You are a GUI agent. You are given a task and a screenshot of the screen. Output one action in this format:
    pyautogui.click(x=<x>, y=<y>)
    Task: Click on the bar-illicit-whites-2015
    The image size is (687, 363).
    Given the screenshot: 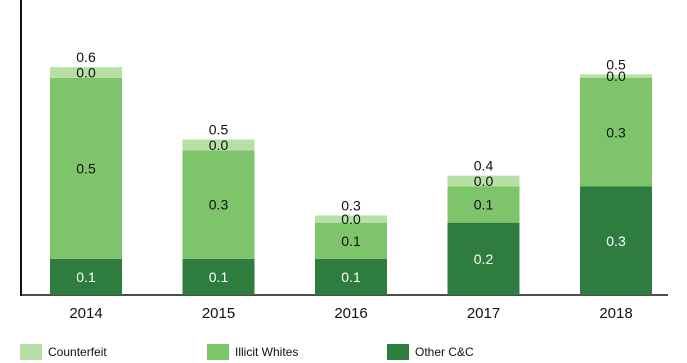 What is the action you would take?
    pyautogui.click(x=218, y=204)
    